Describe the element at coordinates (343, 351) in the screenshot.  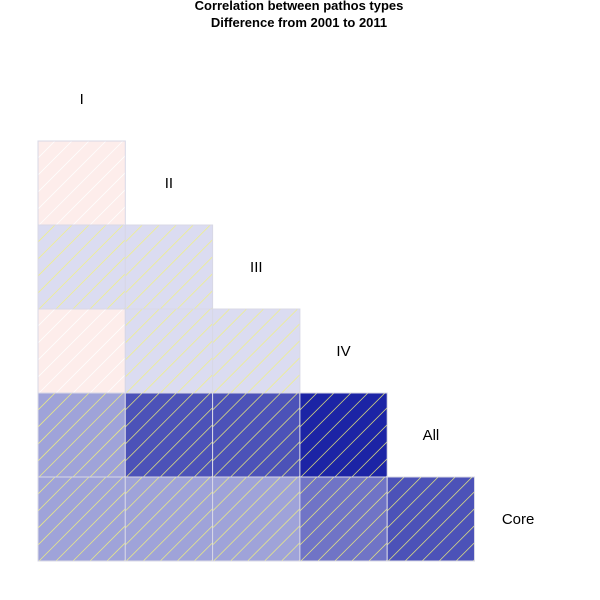
I see `variable-label: IV` at that location.